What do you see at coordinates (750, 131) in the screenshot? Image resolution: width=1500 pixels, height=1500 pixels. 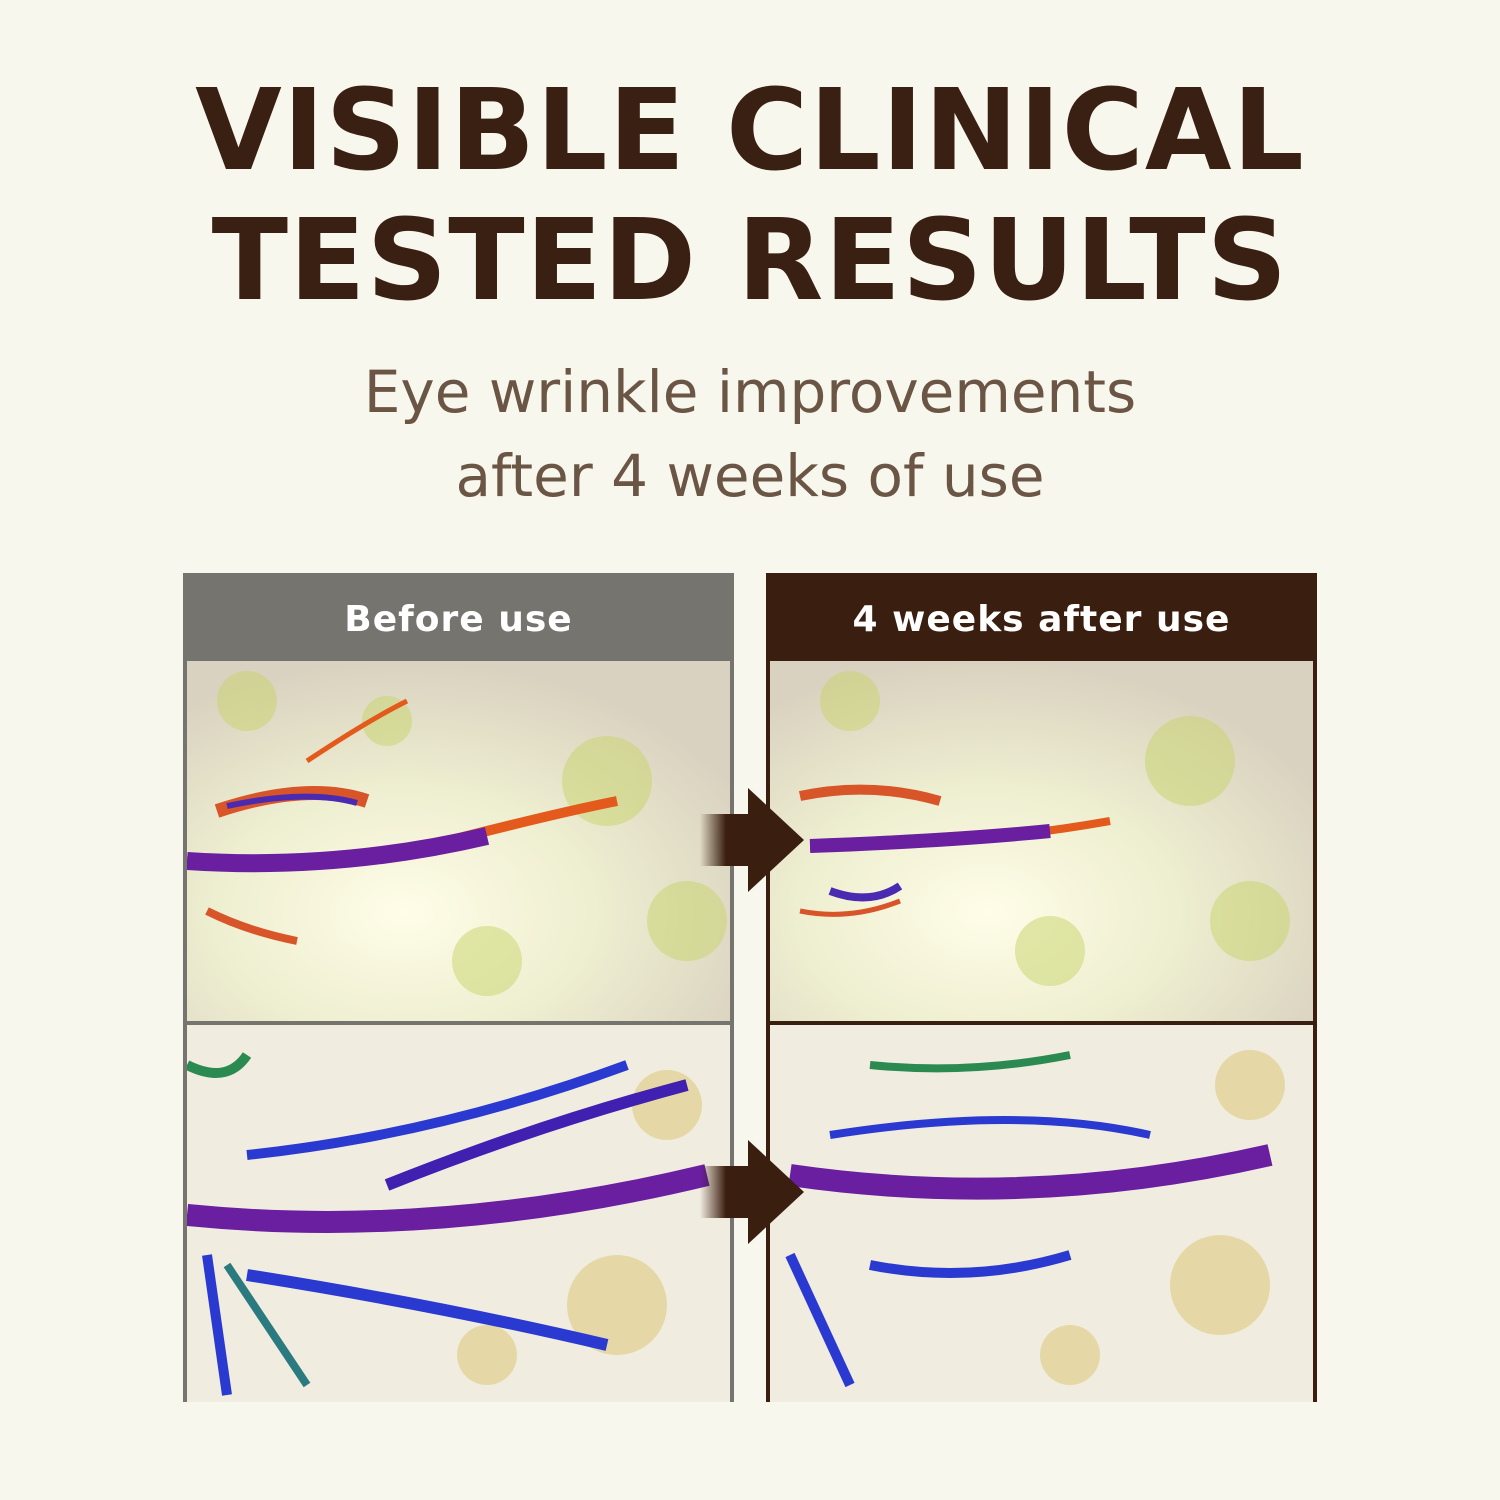 I see `heading-line-1: VISIBLE CLINICAL` at bounding box center [750, 131].